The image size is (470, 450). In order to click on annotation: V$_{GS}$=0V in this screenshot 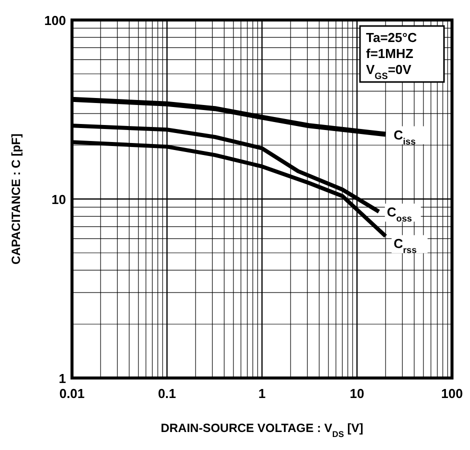, I will do `click(389, 71)`.